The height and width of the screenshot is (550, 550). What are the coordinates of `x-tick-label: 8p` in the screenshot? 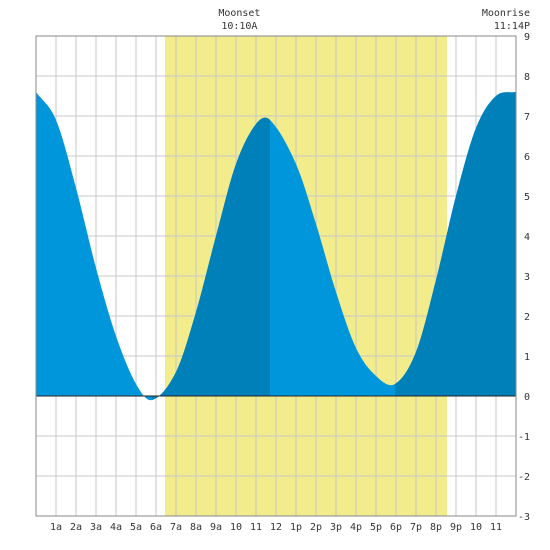 It's located at (436, 527).